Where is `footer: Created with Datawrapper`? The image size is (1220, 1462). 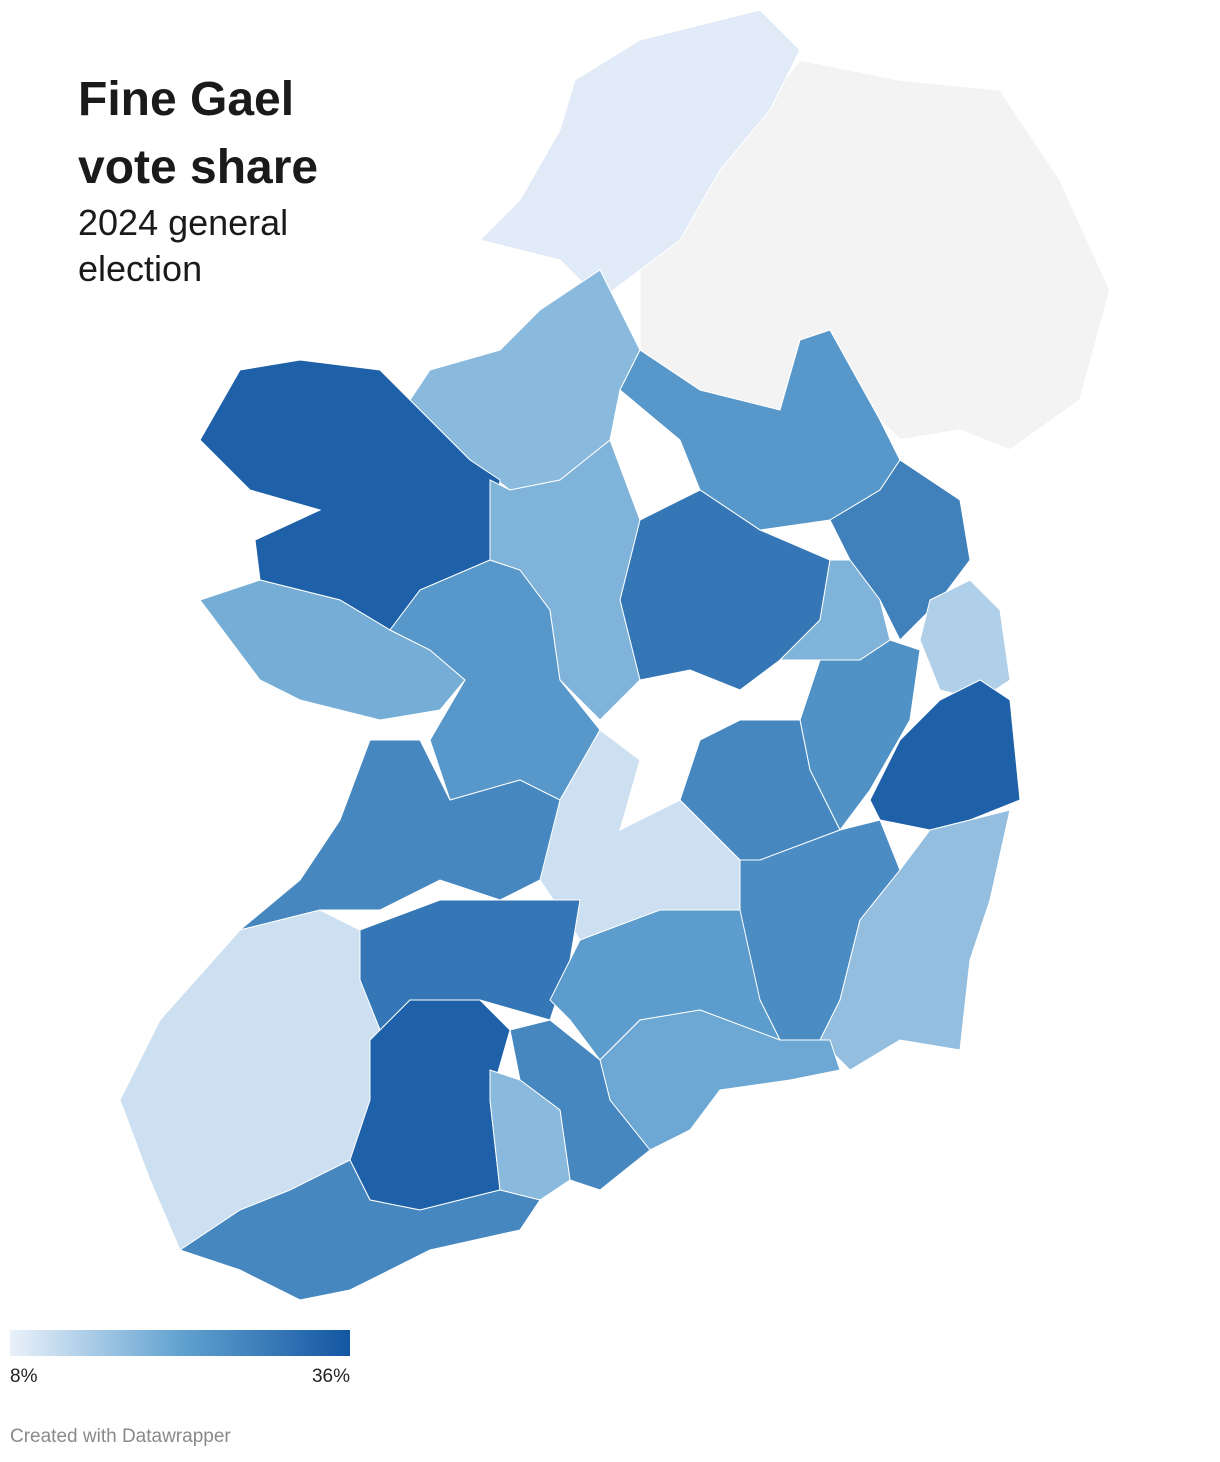
footer: Created with Datawrapper is located at coordinates (120, 1436).